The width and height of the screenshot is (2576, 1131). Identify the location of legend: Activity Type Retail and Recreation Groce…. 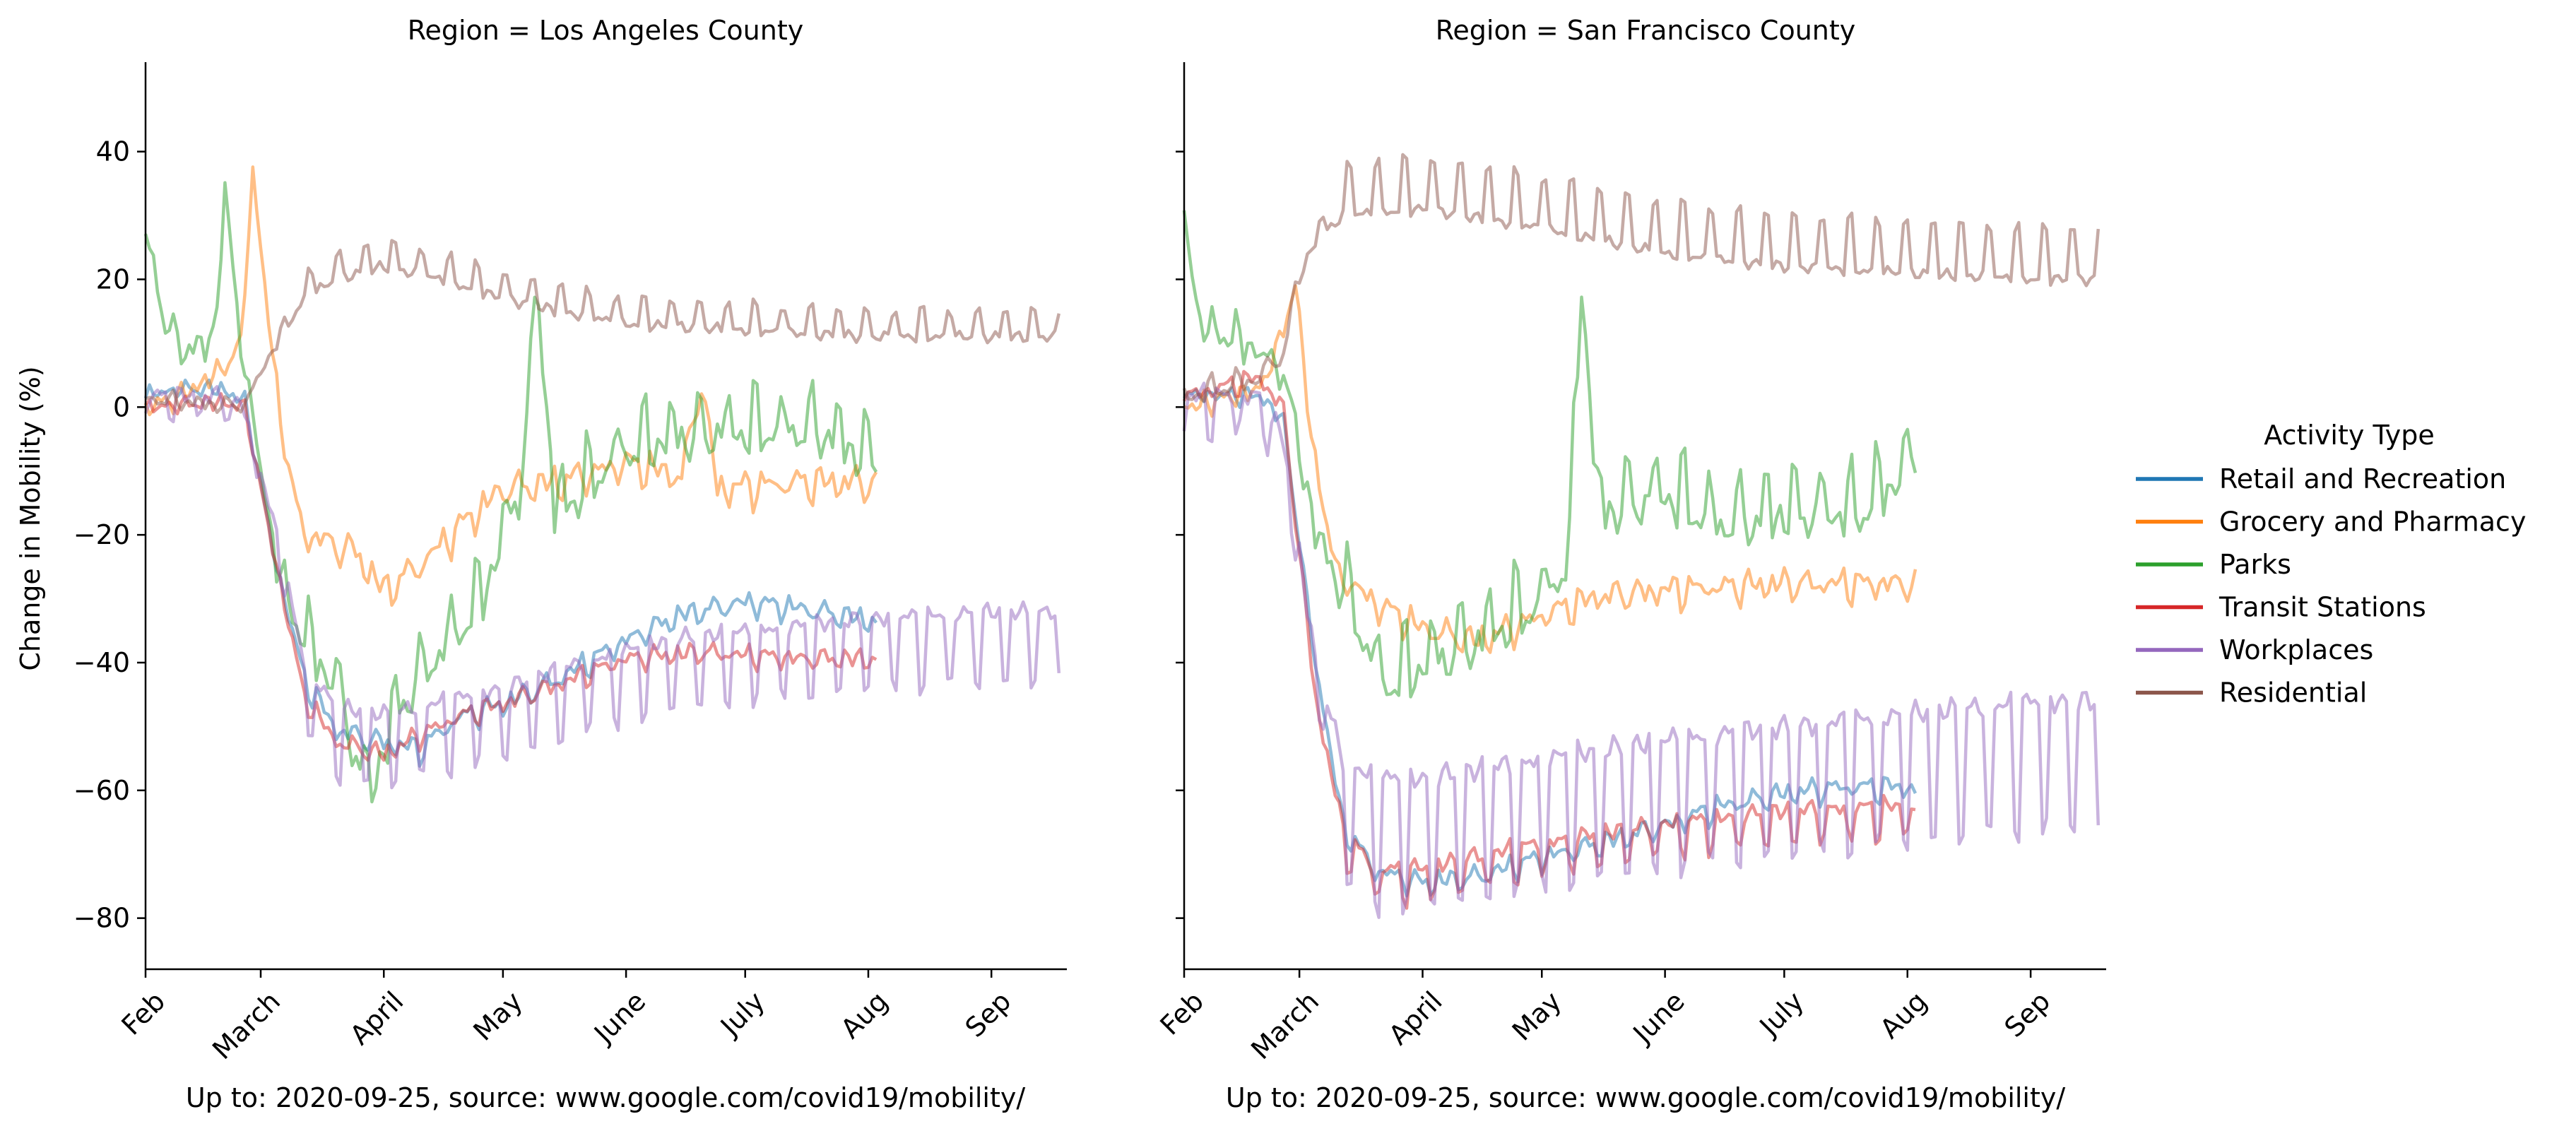
(2331, 564).